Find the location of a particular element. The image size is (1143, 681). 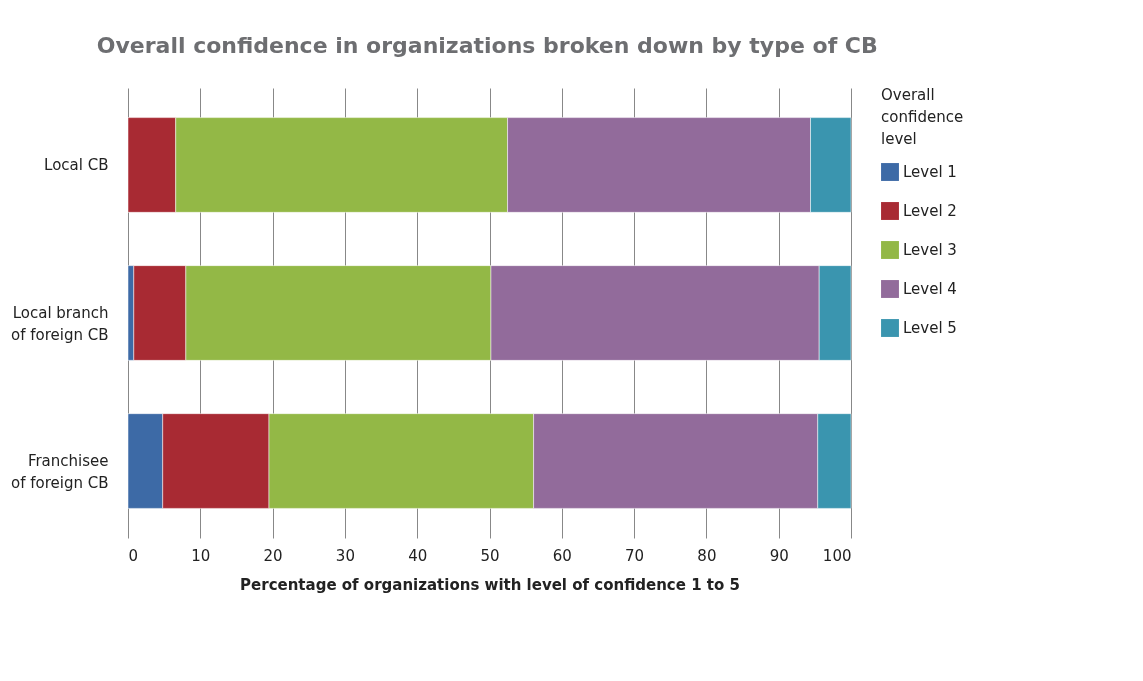

x-axis-title: Percentage of organizations with level of confidence 1 to 5 is located at coordinates (490, 584).